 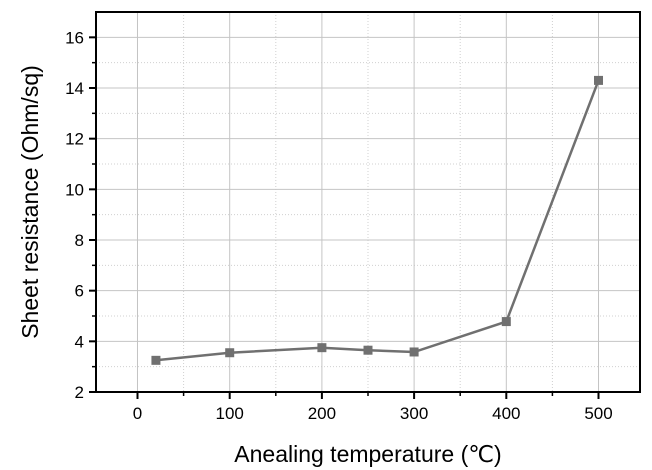 What do you see at coordinates (79, 341) in the screenshot?
I see `y-tick-label: 4` at bounding box center [79, 341].